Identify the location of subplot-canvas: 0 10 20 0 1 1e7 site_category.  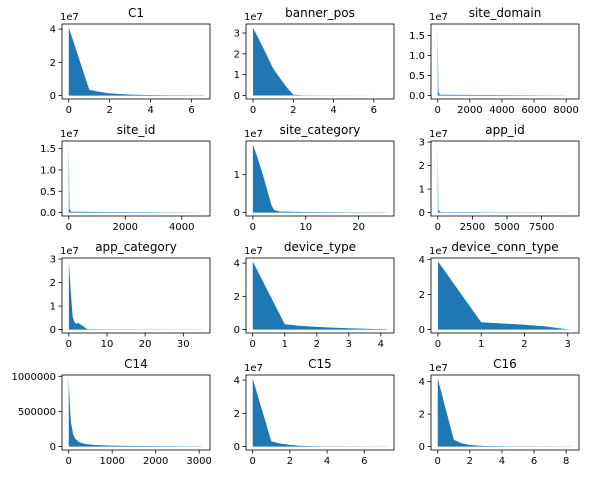
(314, 178).